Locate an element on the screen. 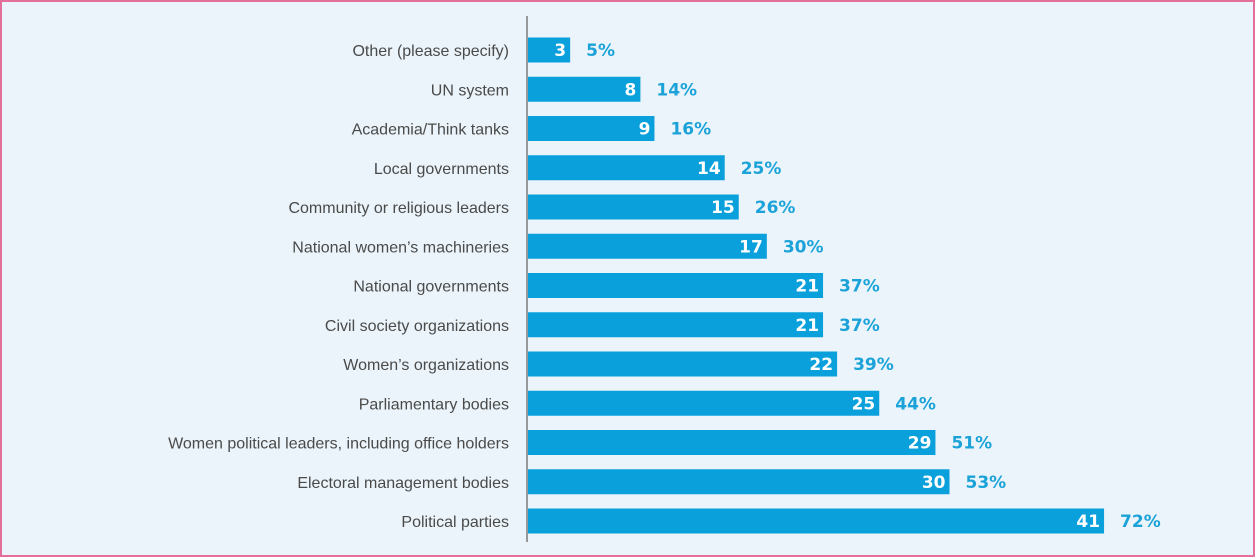 The width and height of the screenshot is (1255, 559). bar-row: National women’s machineries 17 30% is located at coordinates (558, 246).